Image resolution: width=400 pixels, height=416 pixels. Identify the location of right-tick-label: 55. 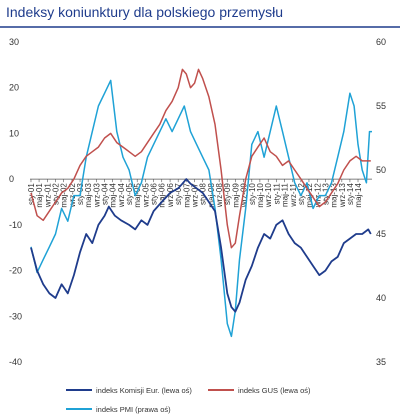
(381, 106).